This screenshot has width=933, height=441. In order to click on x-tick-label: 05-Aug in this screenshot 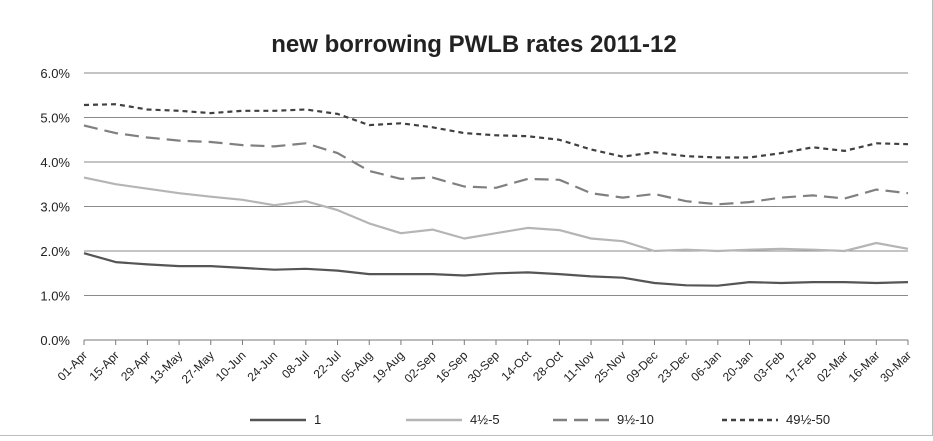, I will do `click(356, 366)`.